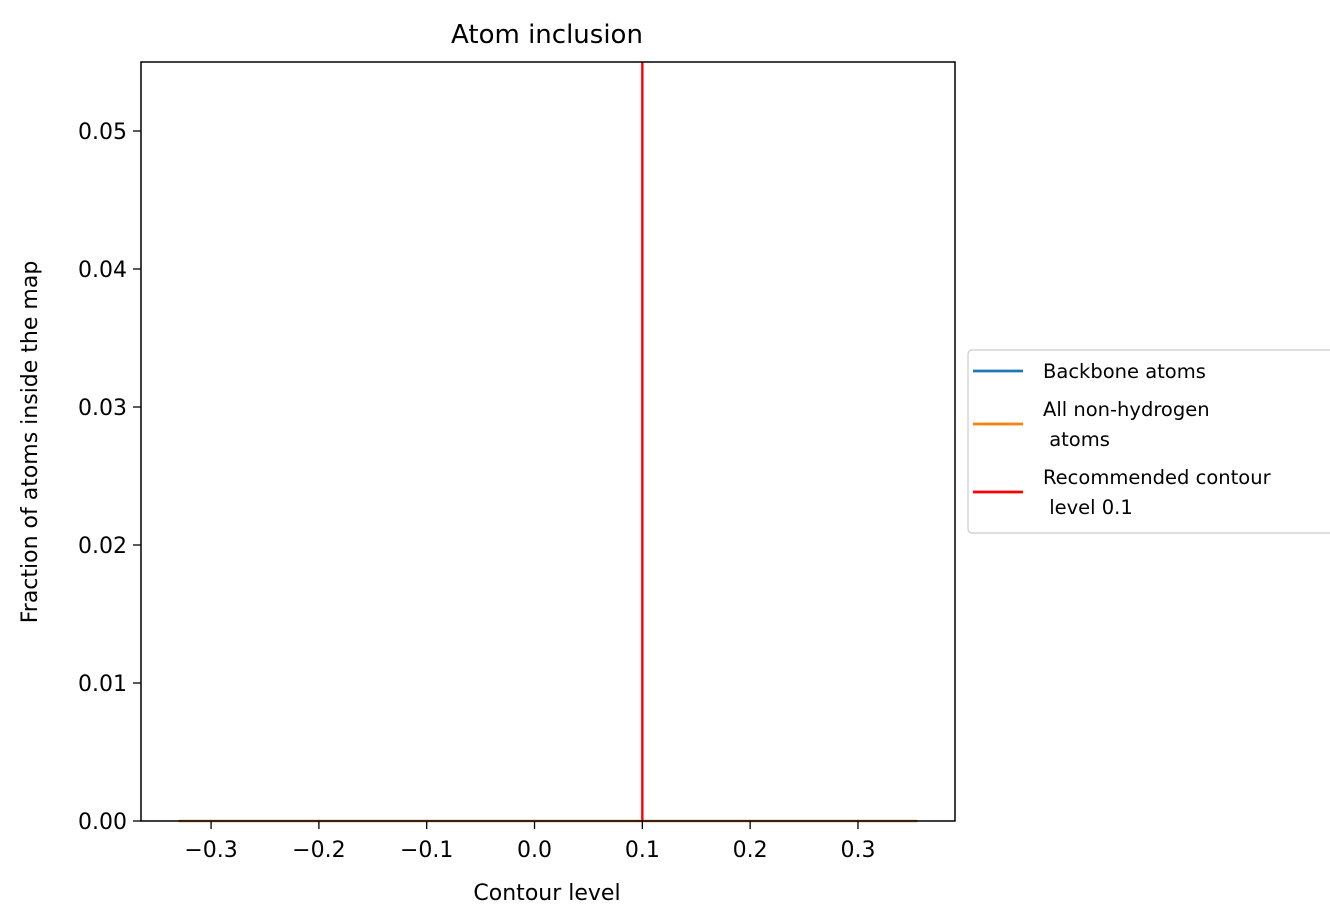  Describe the element at coordinates (102, 270) in the screenshot. I see `y-tick-label: 0.04` at that location.